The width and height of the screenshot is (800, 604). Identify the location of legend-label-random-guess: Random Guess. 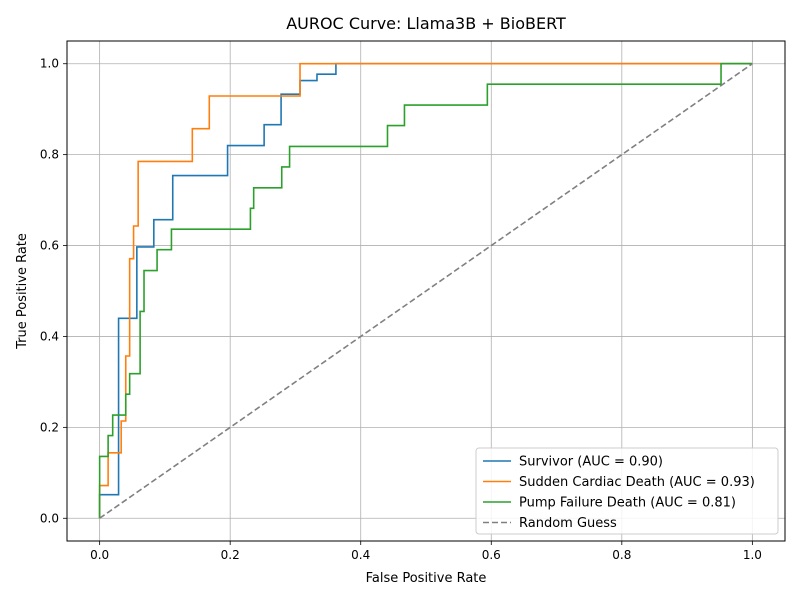
(568, 523).